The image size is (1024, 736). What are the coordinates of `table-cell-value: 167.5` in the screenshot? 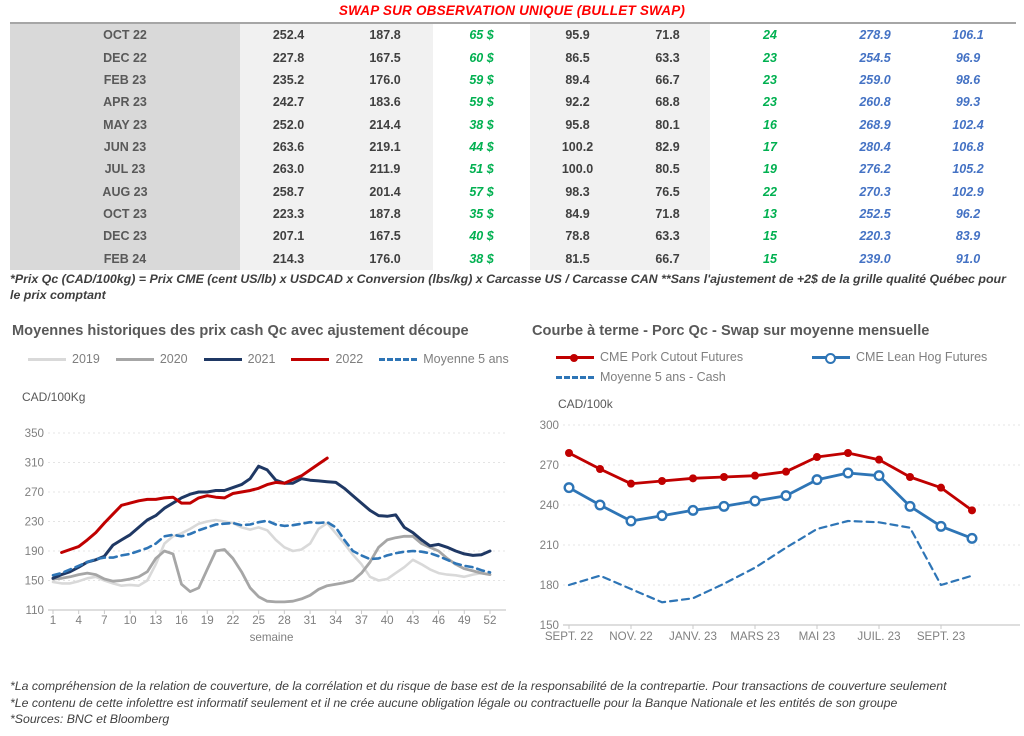 It's located at (385, 236).